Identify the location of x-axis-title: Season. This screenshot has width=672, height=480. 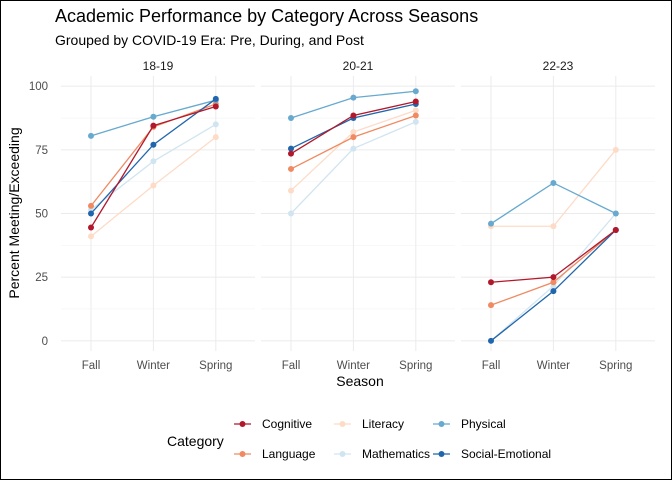
(359, 381).